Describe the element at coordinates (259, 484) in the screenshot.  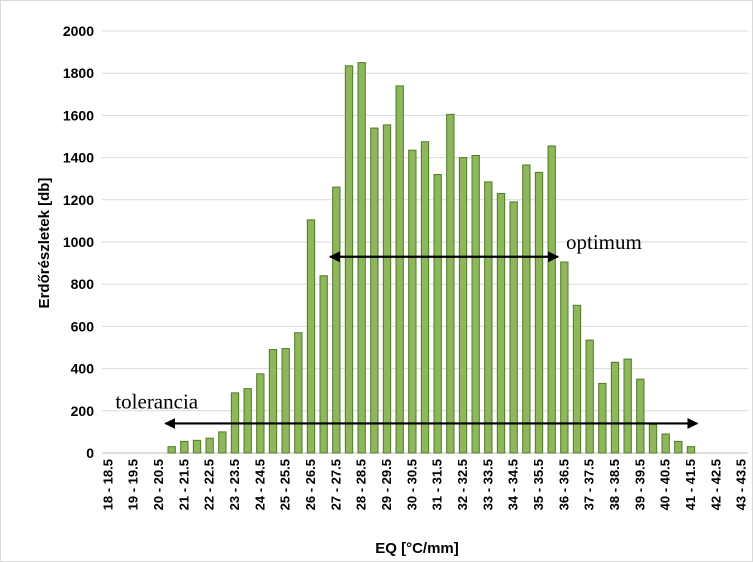
I see `x-tick-label: 24 - 24.5` at that location.